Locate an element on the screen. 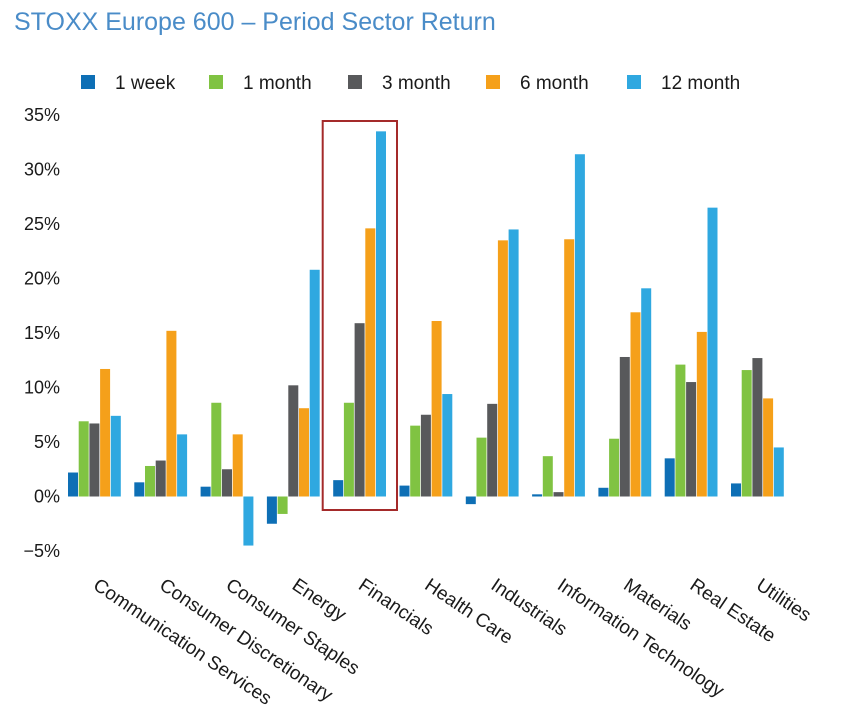 The width and height of the screenshot is (843, 719). legend-label: 1 month is located at coordinates (277, 83).